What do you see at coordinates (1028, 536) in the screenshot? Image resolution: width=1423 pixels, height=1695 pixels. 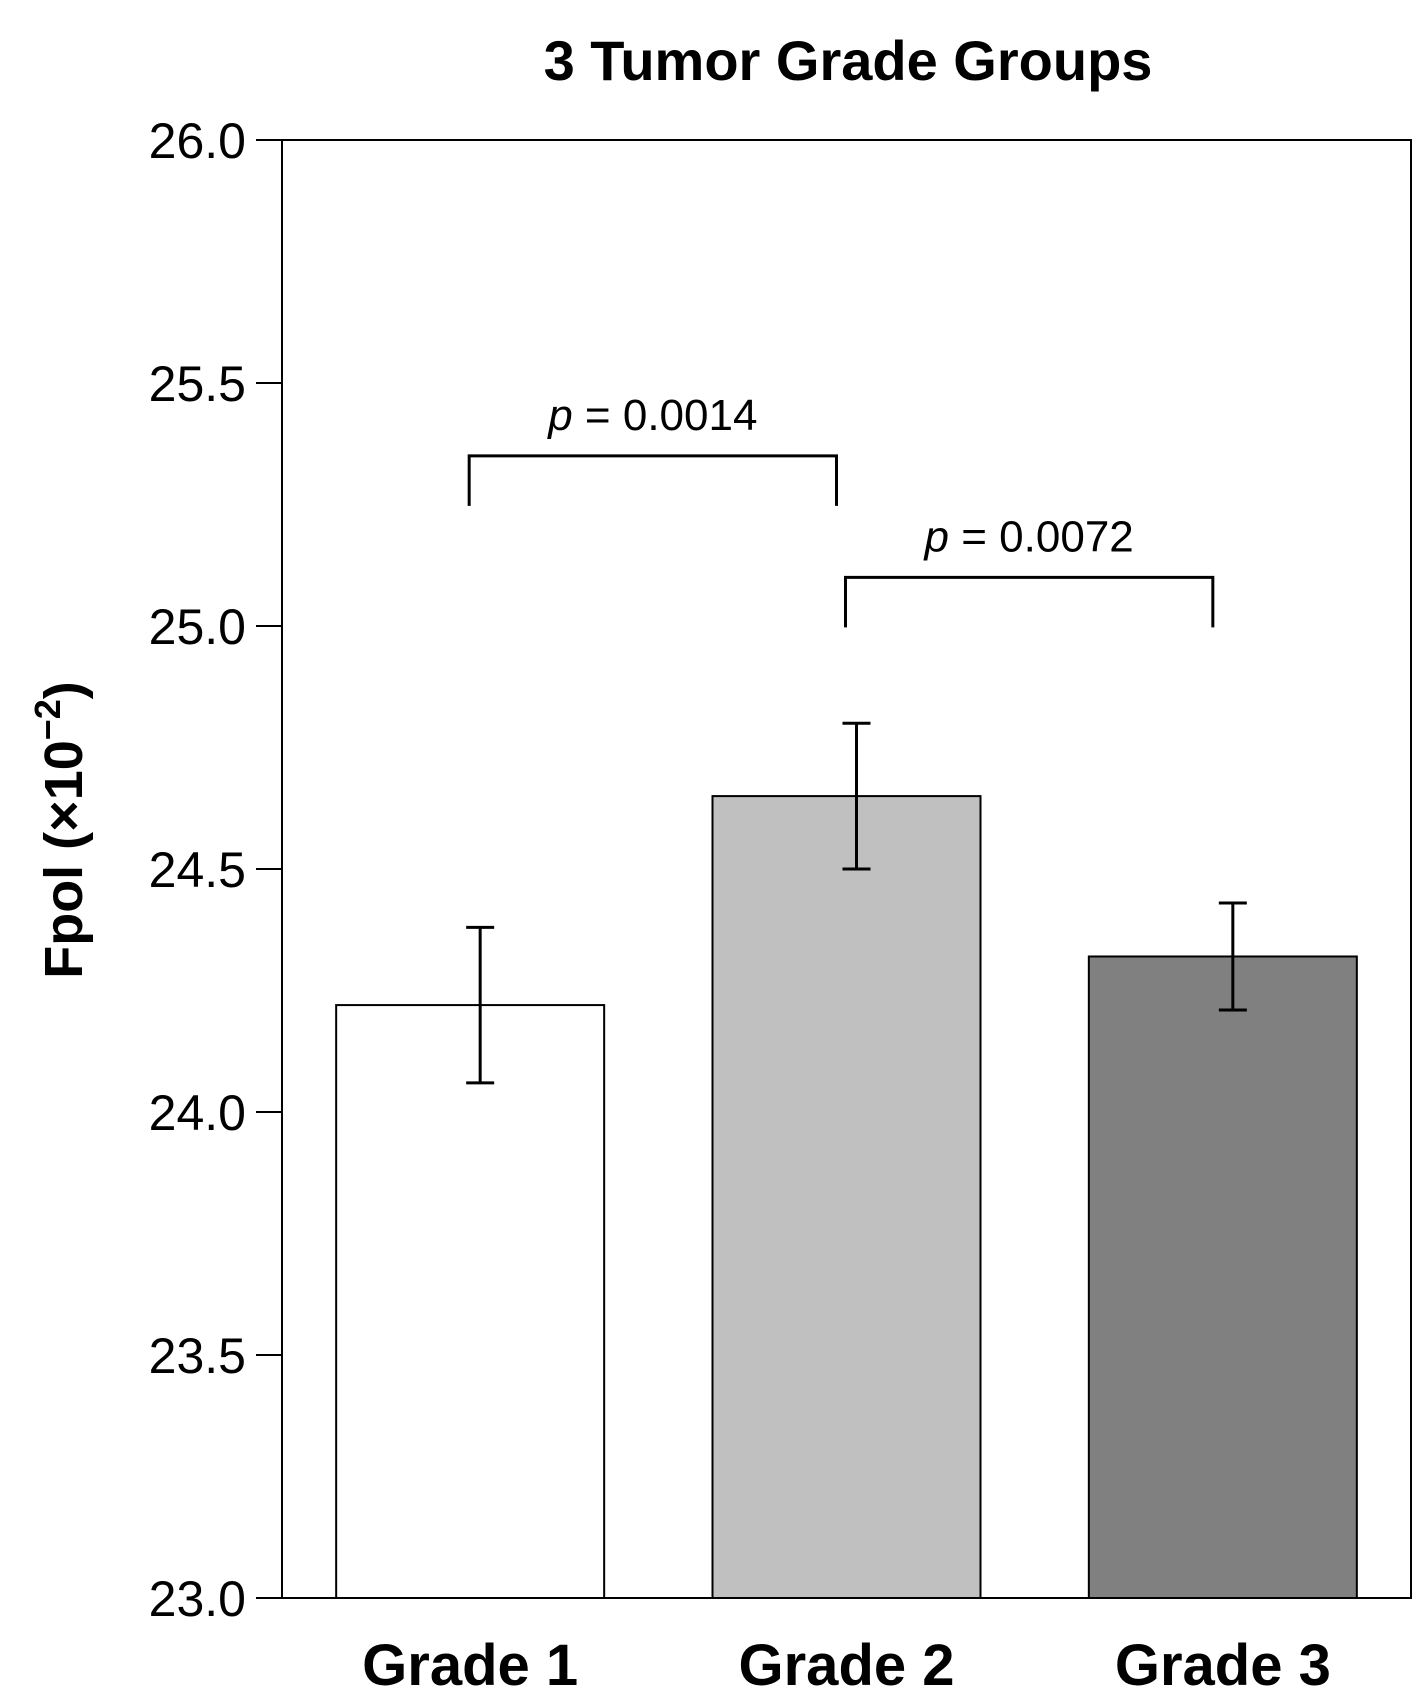 I see `p-value-label-2: p = 0.0072` at bounding box center [1028, 536].